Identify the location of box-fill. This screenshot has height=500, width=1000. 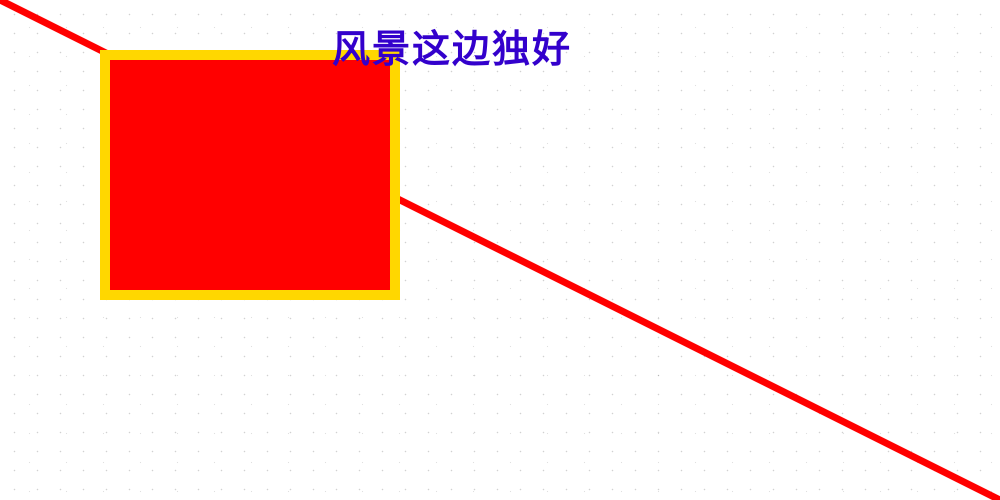
(250, 175).